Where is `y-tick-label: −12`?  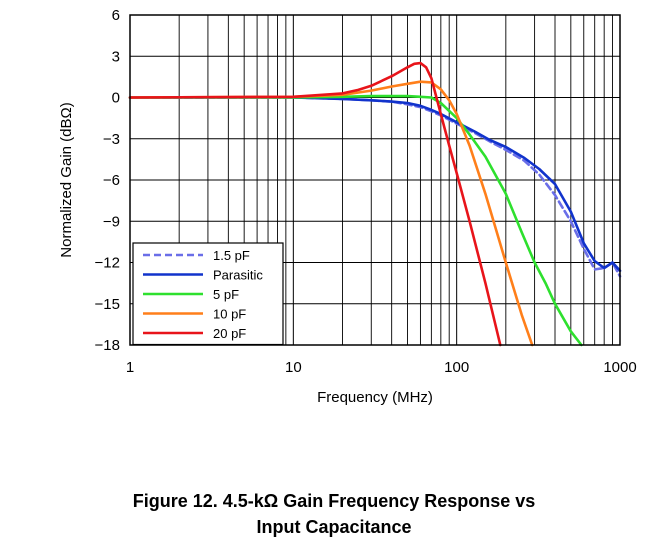
y-tick-label: −12 is located at coordinates (107, 263).